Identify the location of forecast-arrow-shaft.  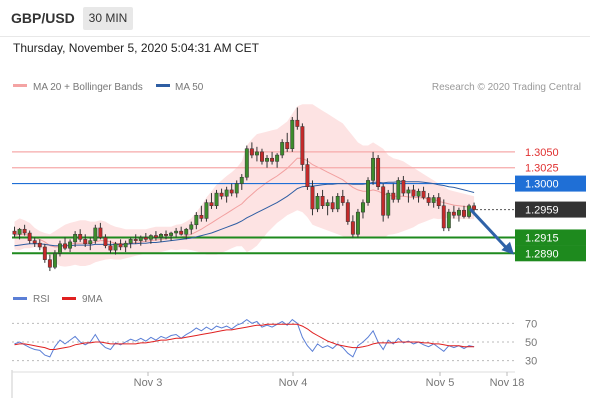
(489, 229).